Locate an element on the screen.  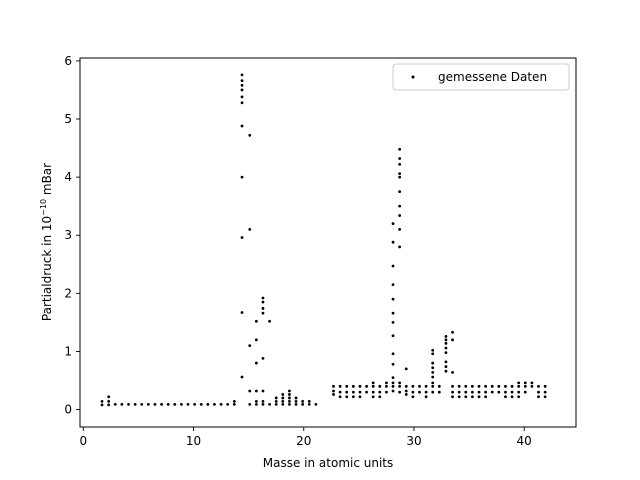
y-axis-ticks: 0 1 2 3 4 5 6 is located at coordinates (72, 235).